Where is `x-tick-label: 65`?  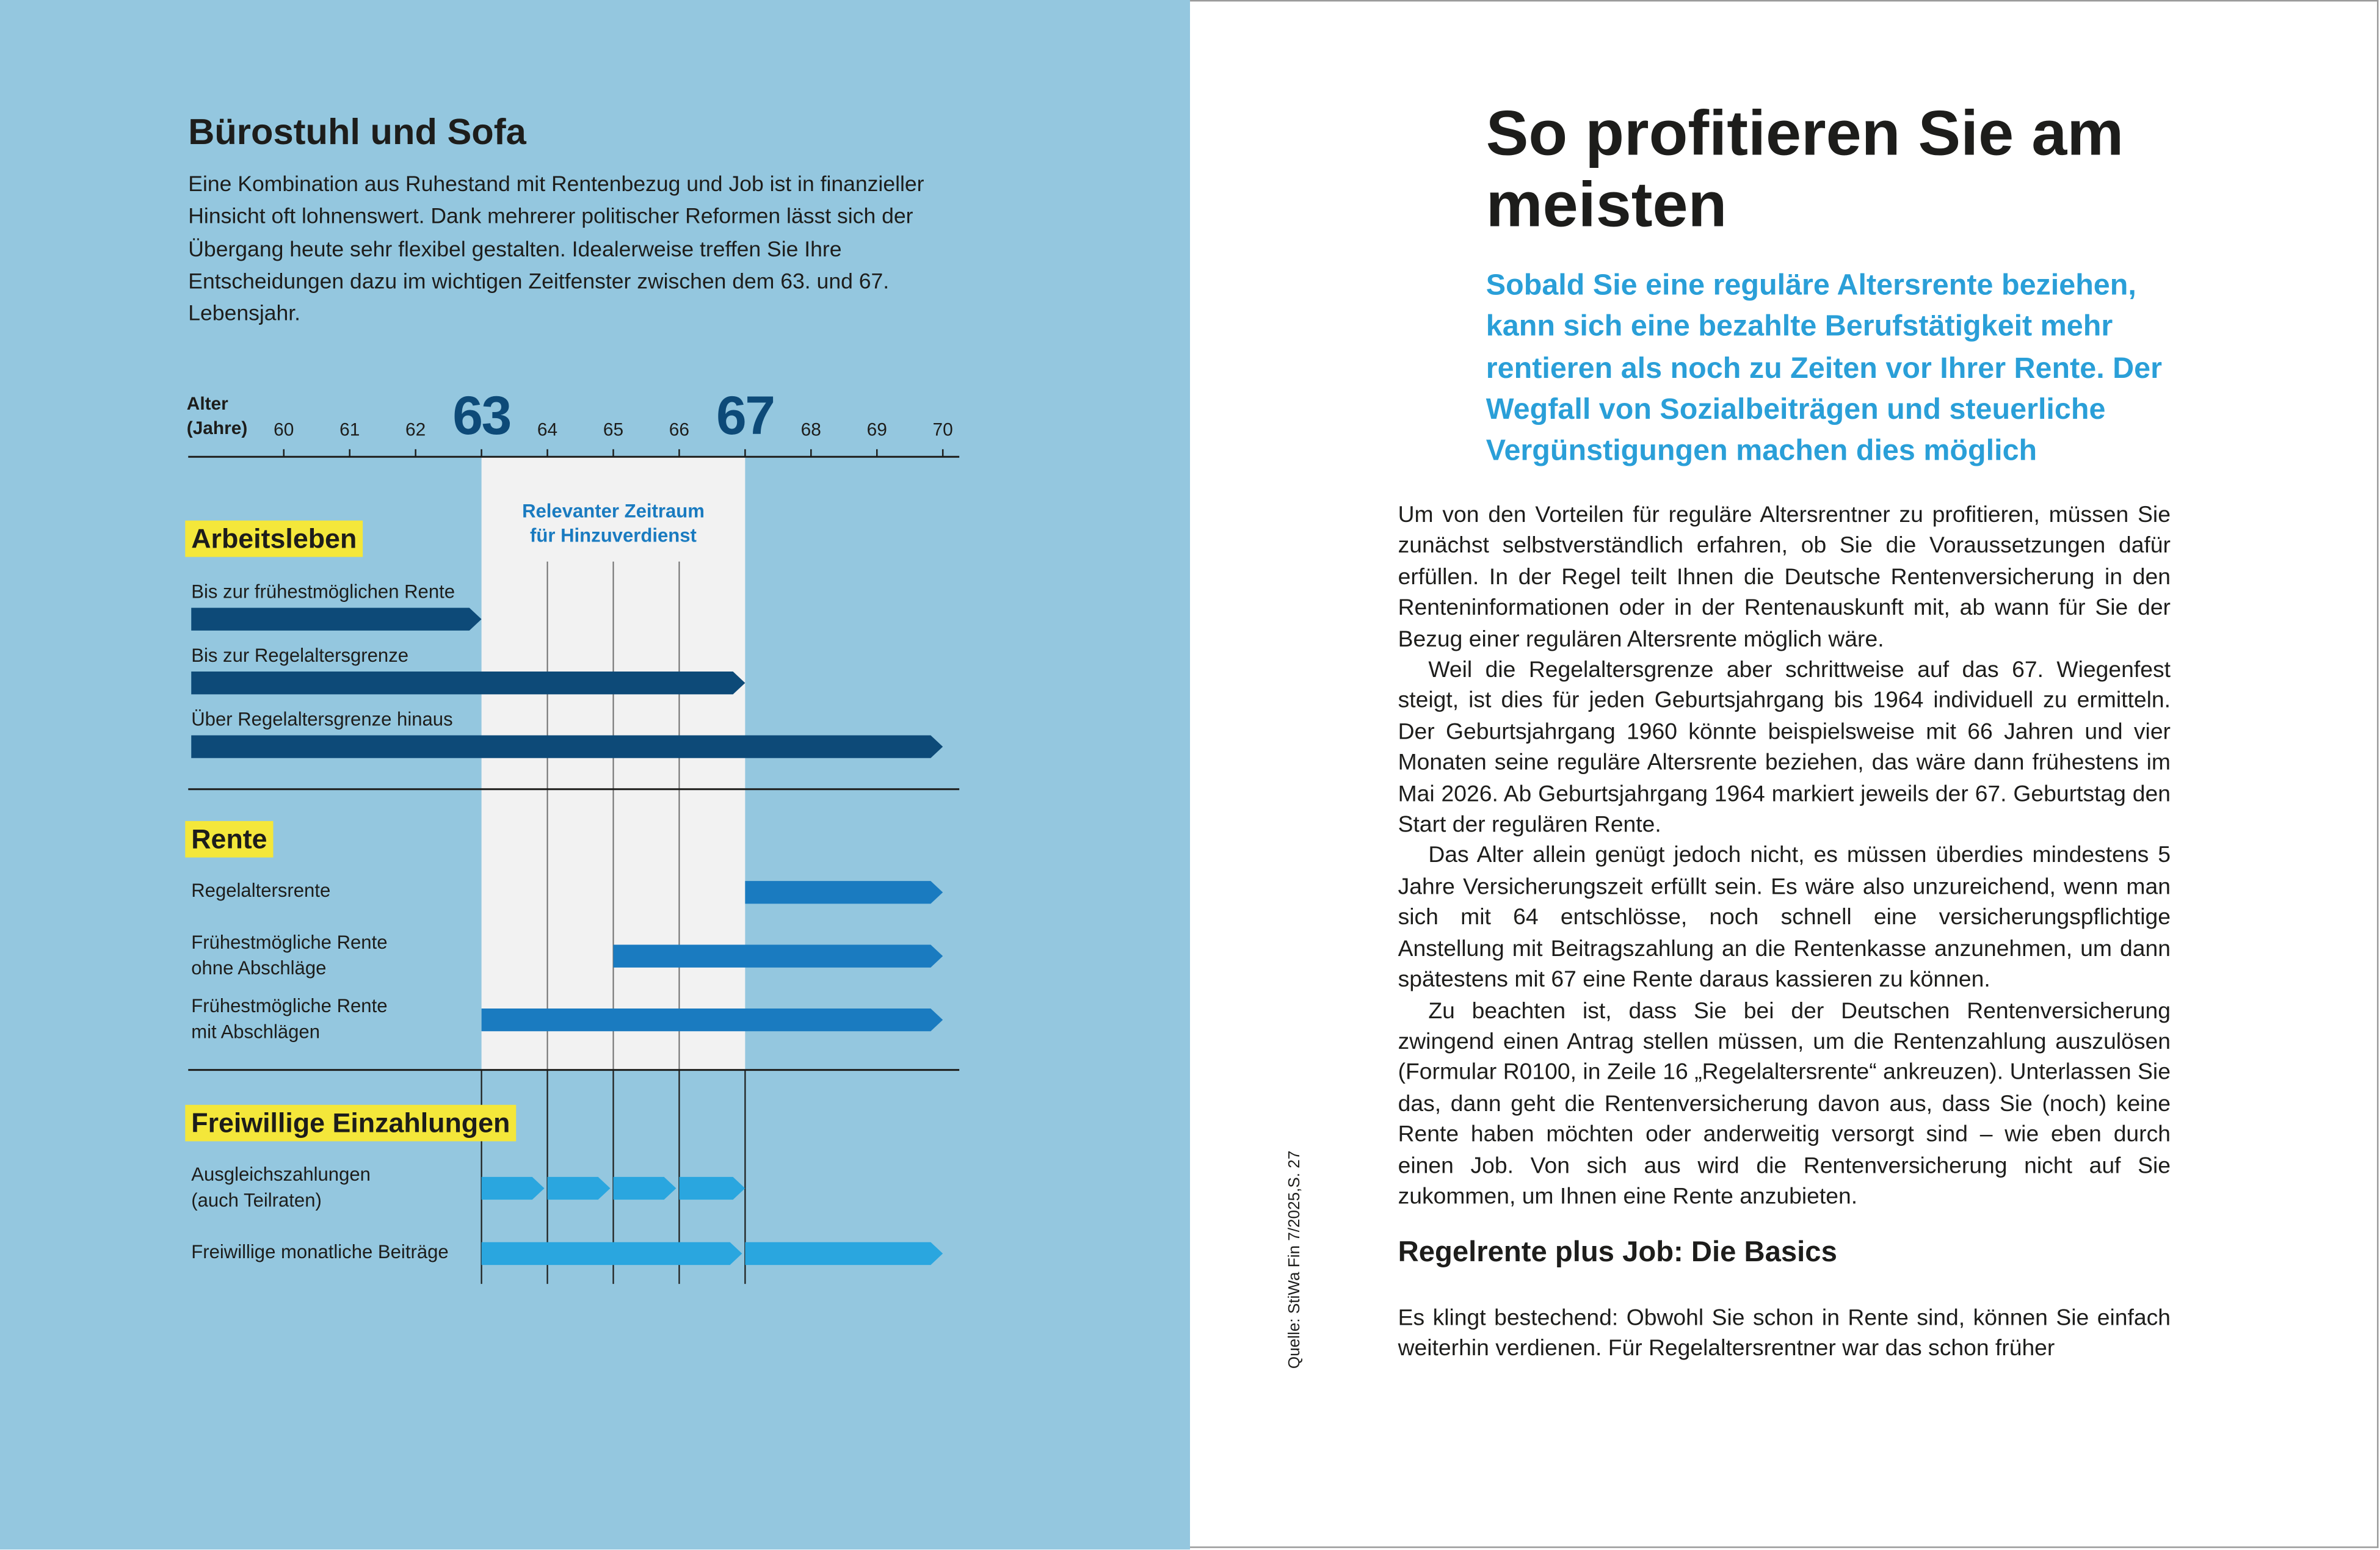
x-tick-label: 65 is located at coordinates (613, 430).